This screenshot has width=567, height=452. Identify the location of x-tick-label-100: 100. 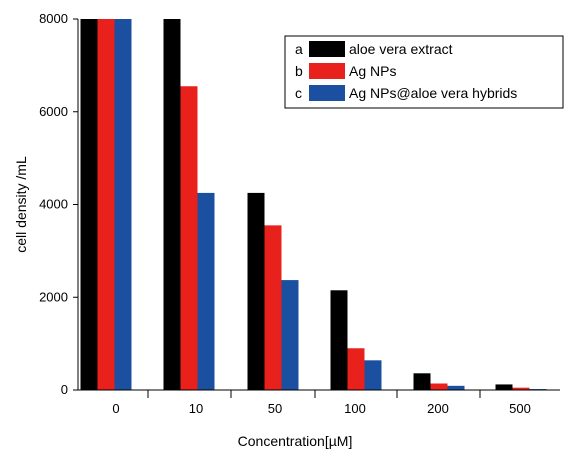
(355, 408).